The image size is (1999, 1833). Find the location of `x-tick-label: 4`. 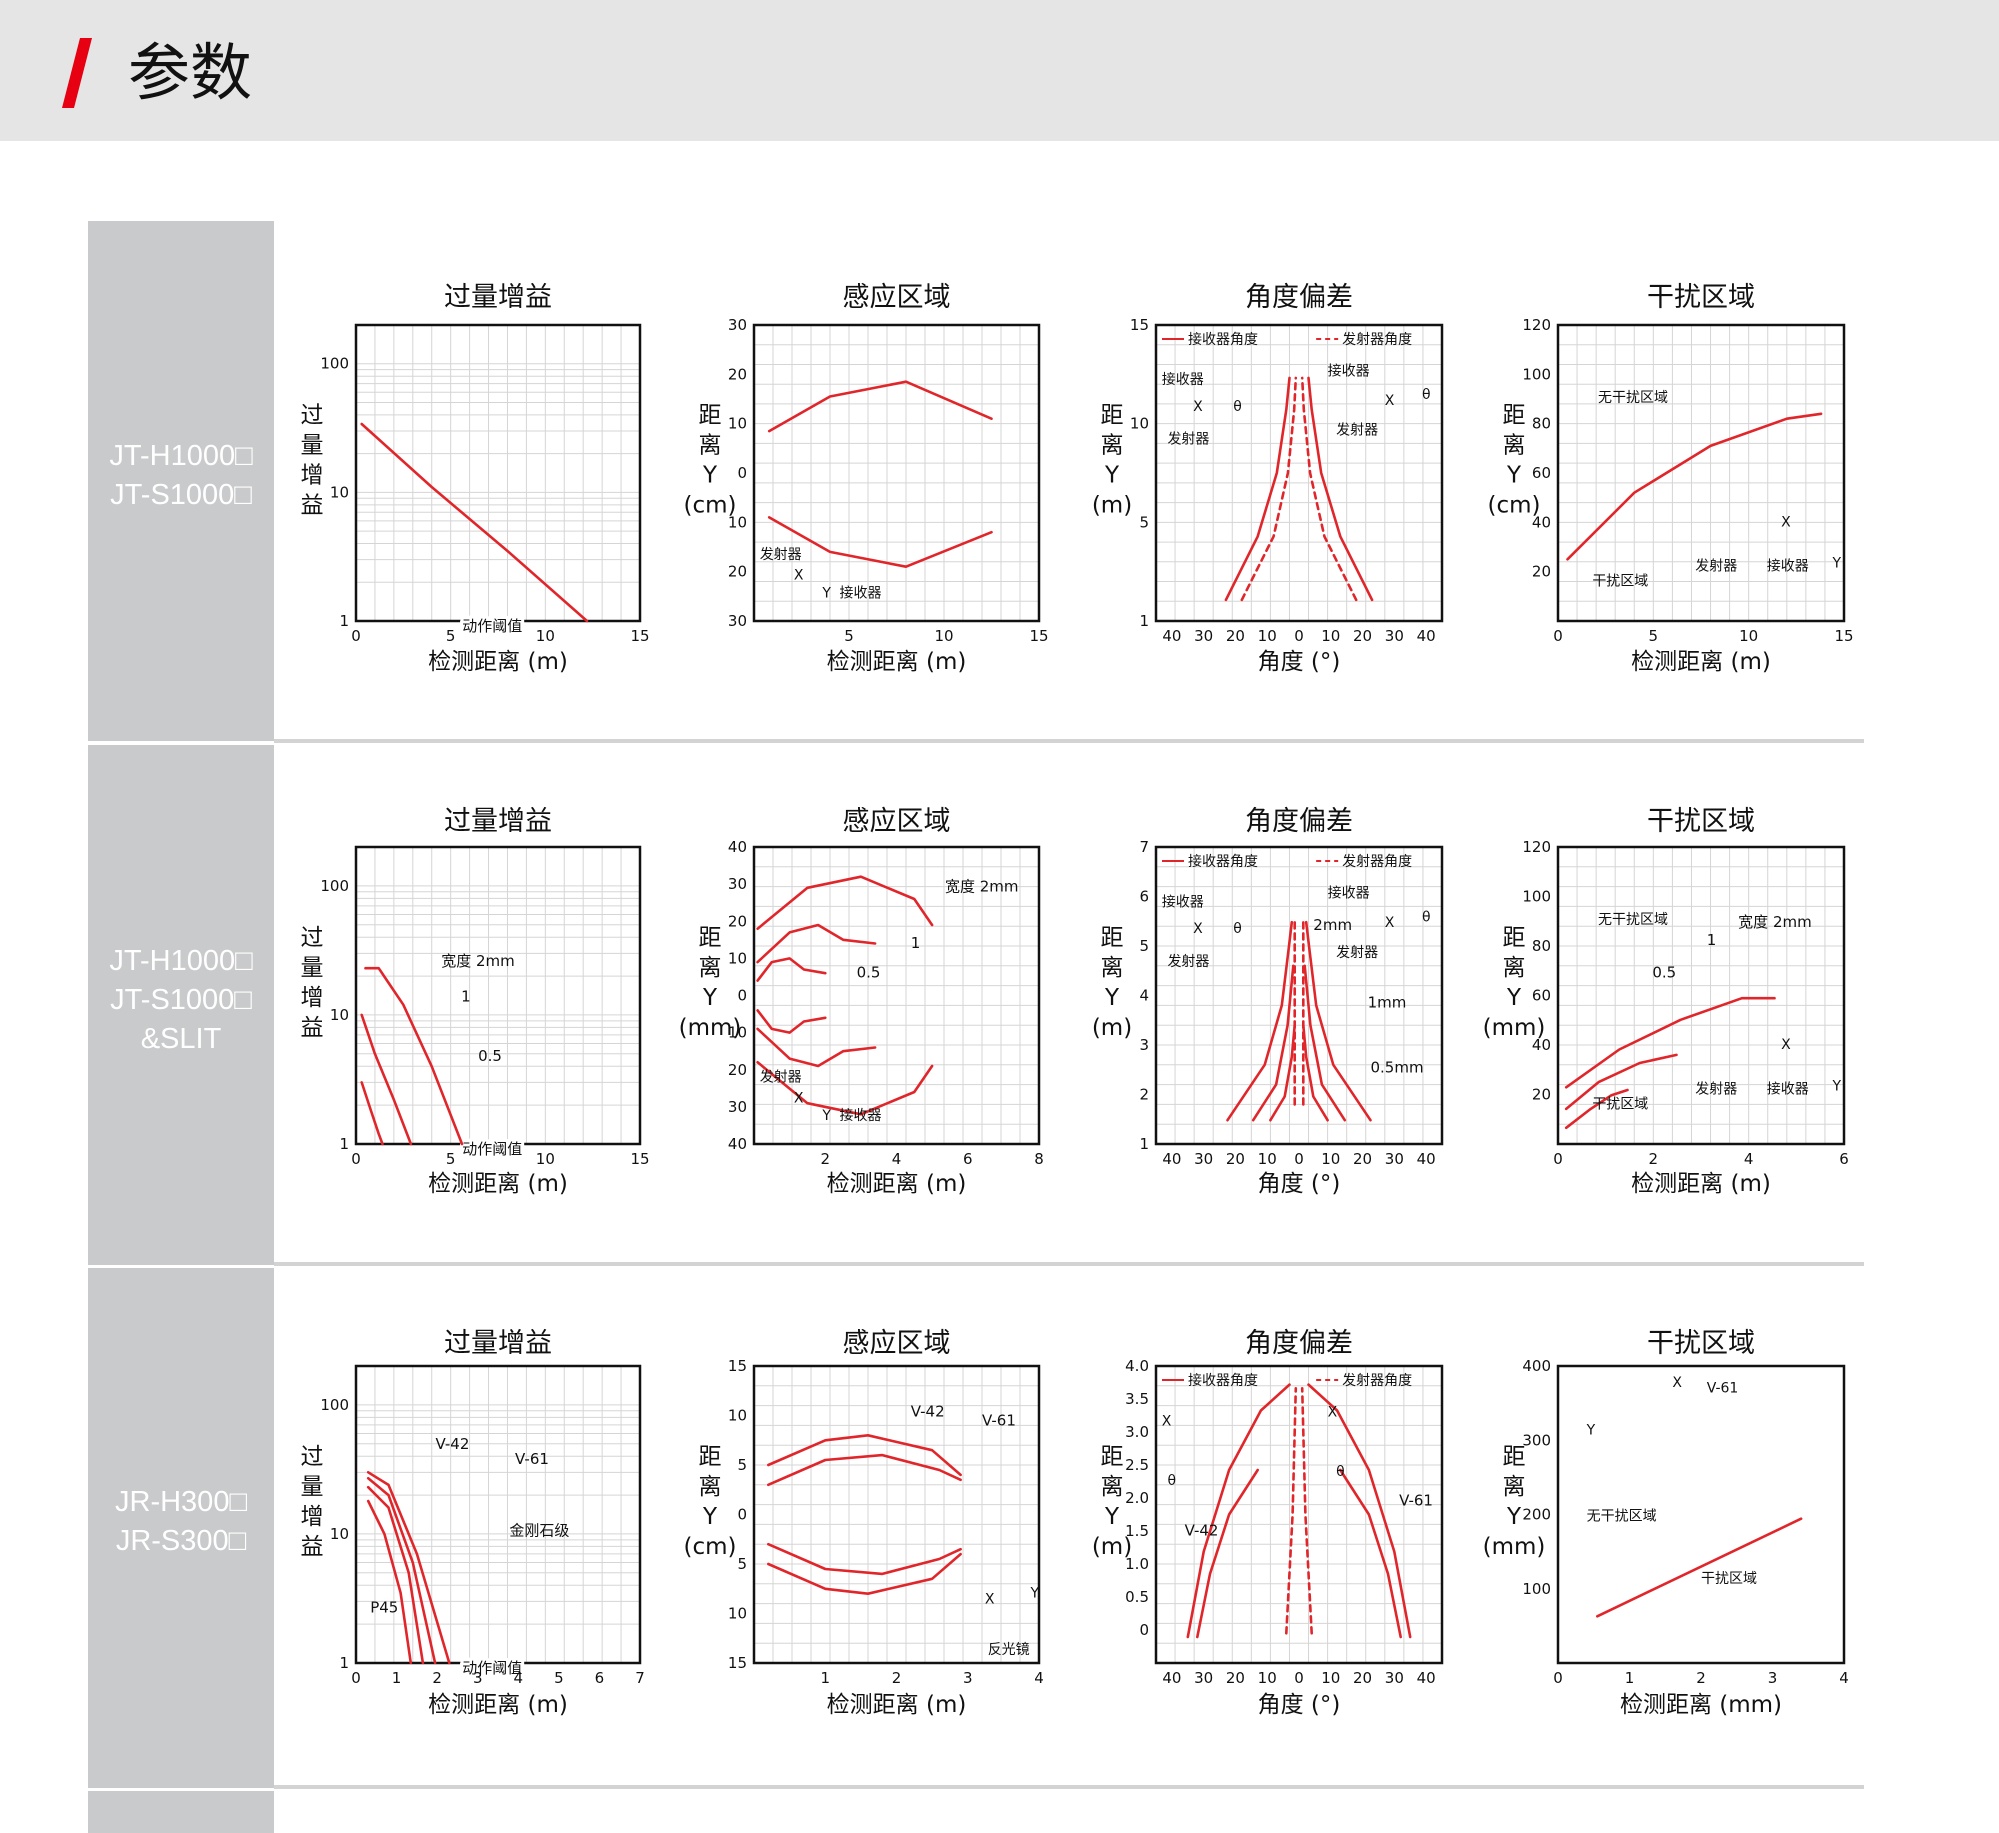

x-tick-label: 4 is located at coordinates (519, 1678).